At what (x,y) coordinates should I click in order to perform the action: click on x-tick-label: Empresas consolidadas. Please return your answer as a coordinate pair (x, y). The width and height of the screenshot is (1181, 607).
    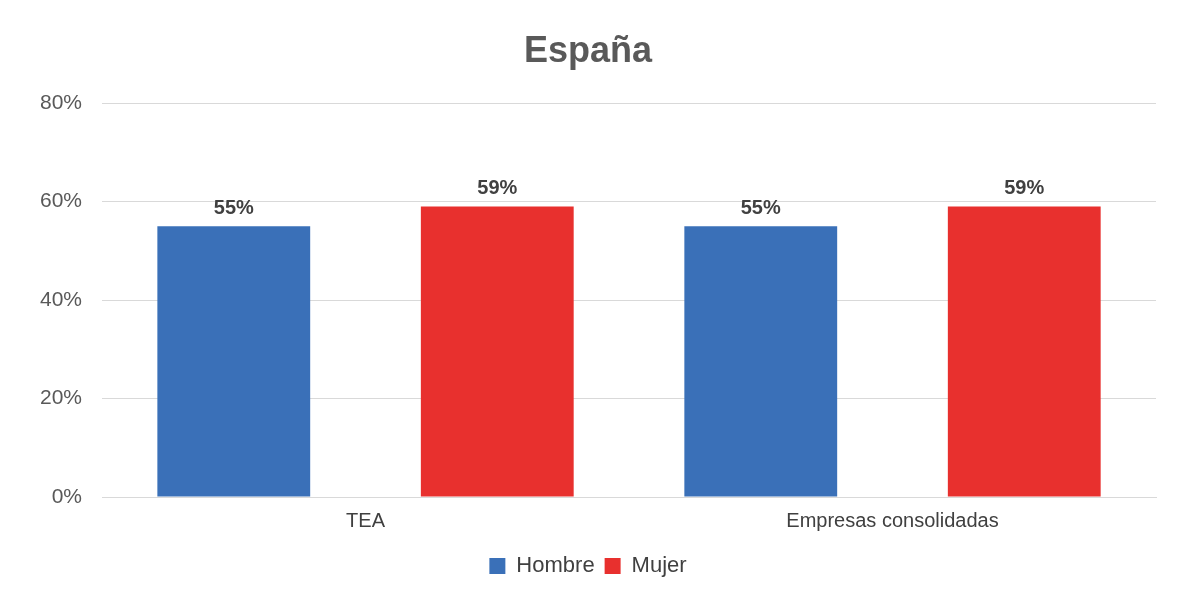
    Looking at the image, I should click on (892, 519).